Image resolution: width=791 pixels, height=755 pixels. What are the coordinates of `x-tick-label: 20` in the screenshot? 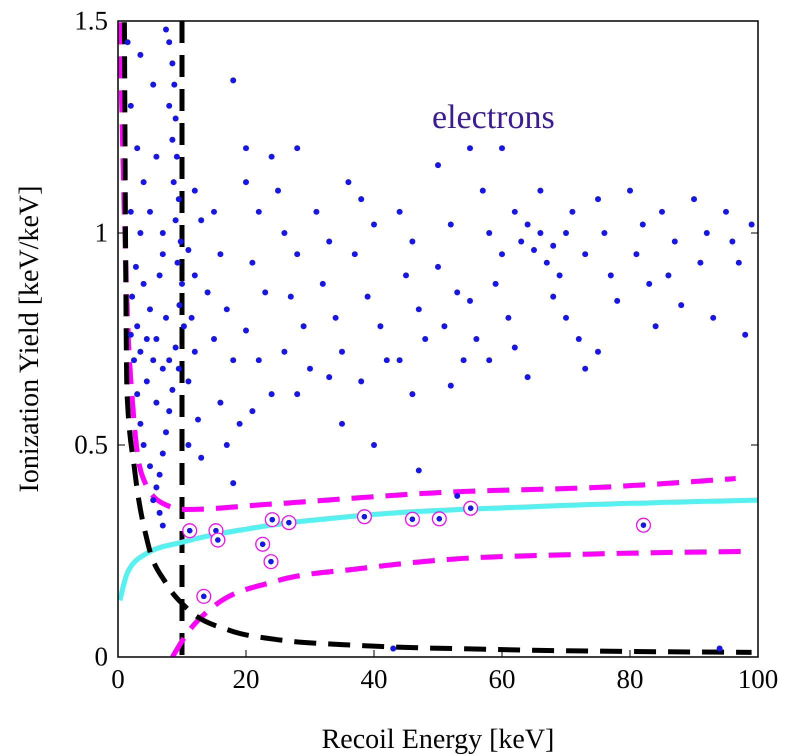 It's located at (246, 679).